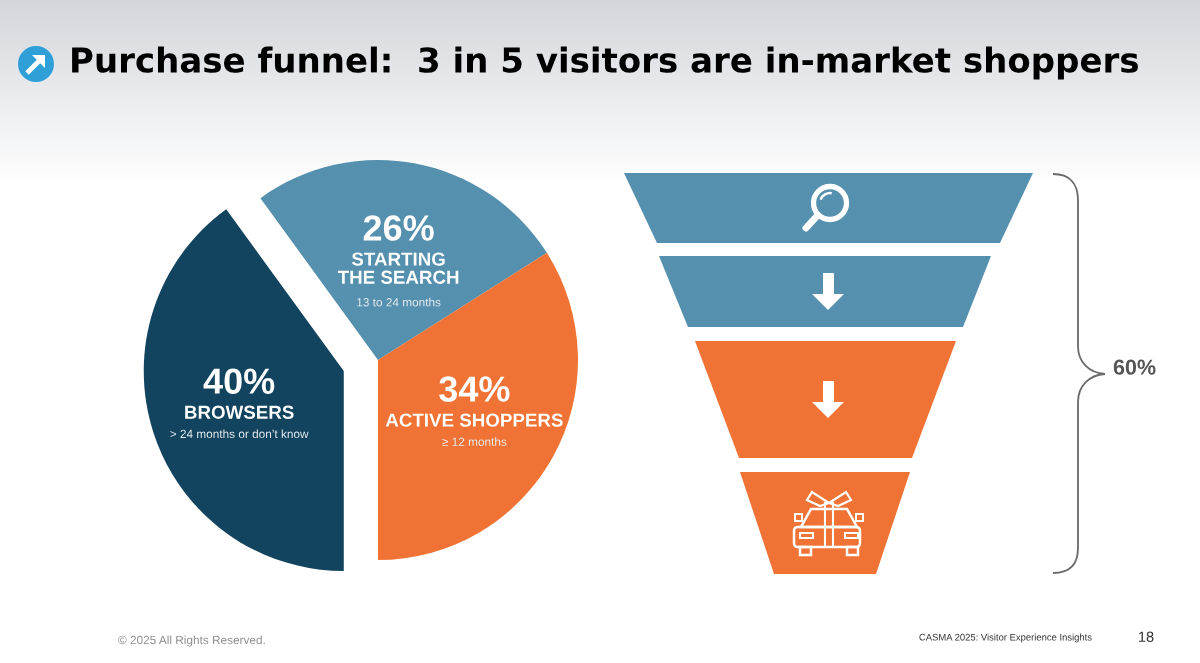  I want to click on data-label: 26%, so click(398, 228).